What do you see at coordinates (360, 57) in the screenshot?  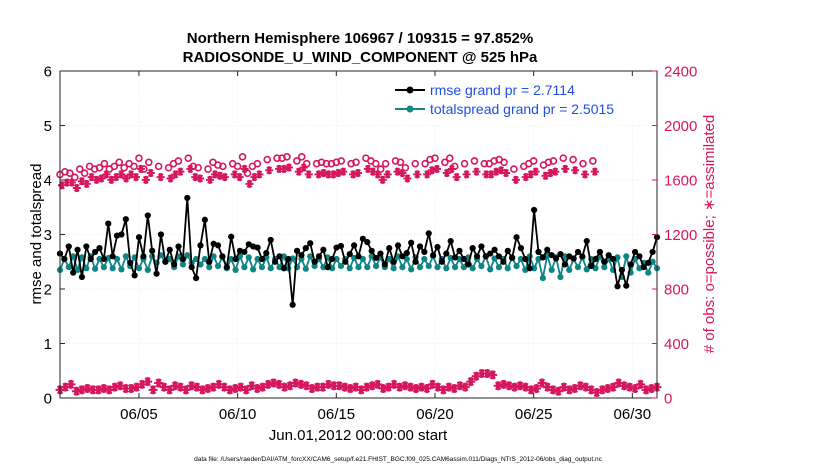 I see `chart-title-line2: RADIOSONDE_U_WIND_COMPONENT @ 525 hPa` at bounding box center [360, 57].